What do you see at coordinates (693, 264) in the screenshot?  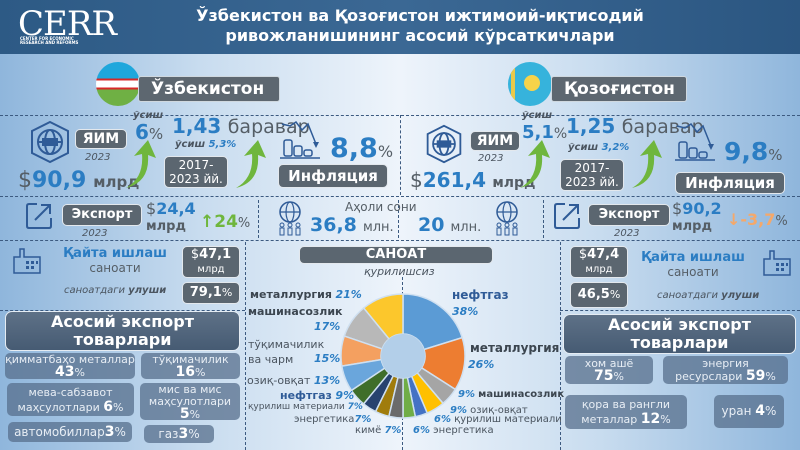 I see `manufacturing-title-kz: Қайта ишлаш саноати` at bounding box center [693, 264].